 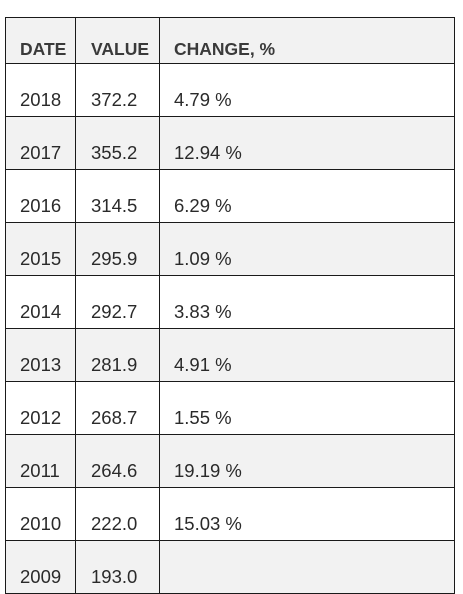 What do you see at coordinates (117, 461) in the screenshot?
I see `cell-value: 264.6` at bounding box center [117, 461].